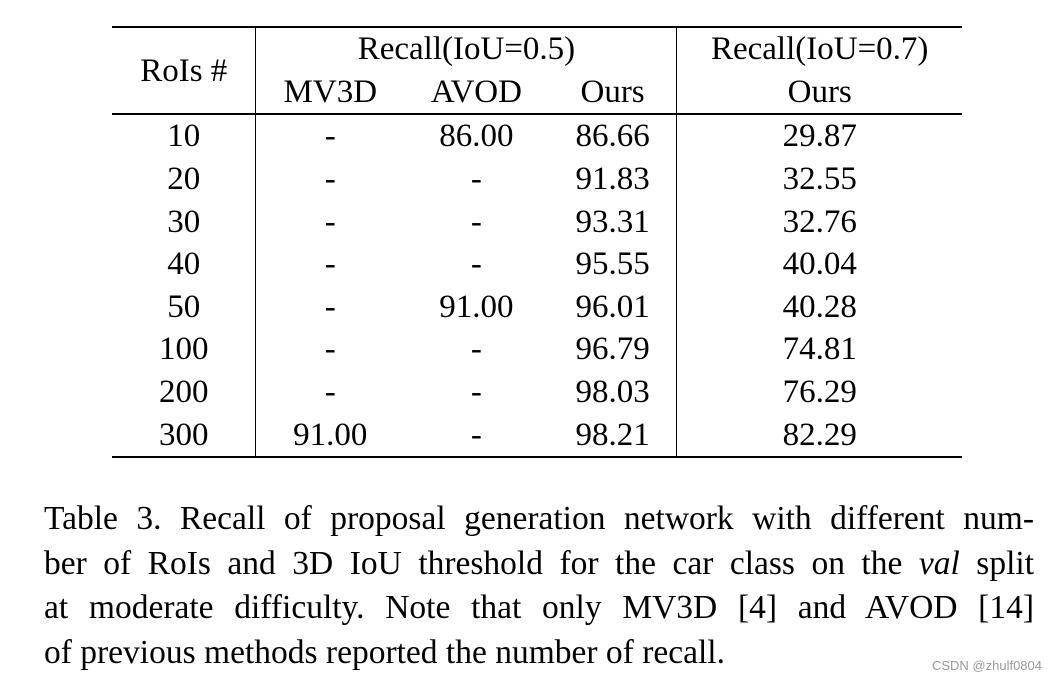 This screenshot has width=1056, height=682. I want to click on header-recall-iou-07: Recall(IoU=0.7), so click(819, 49).